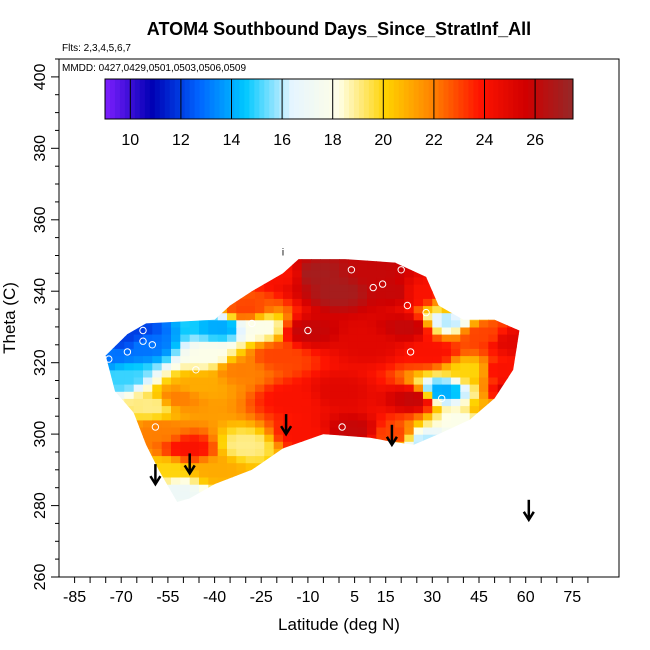  I want to click on x-axis-tick-label: -85, so click(74, 597).